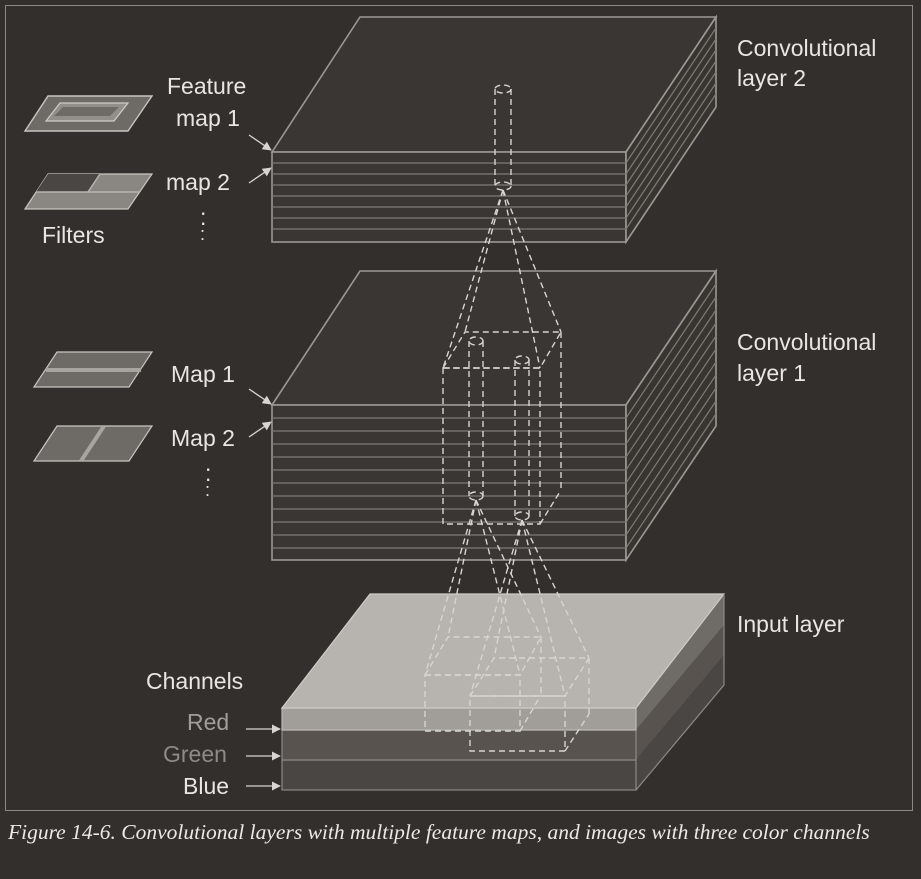  Describe the element at coordinates (198, 182) in the screenshot. I see `feature-map-2-label: map 2` at that location.